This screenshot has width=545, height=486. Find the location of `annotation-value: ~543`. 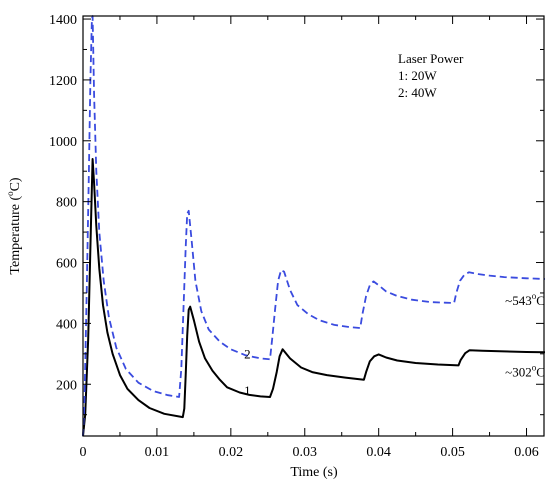

annotation-value: ~543 is located at coordinates (518, 300).